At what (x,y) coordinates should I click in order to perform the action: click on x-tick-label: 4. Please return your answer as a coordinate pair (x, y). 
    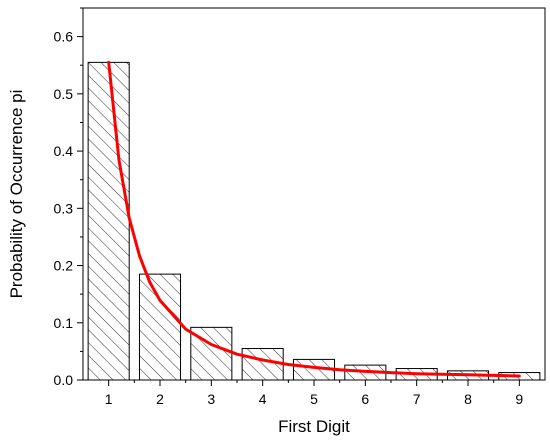
    Looking at the image, I should click on (263, 399).